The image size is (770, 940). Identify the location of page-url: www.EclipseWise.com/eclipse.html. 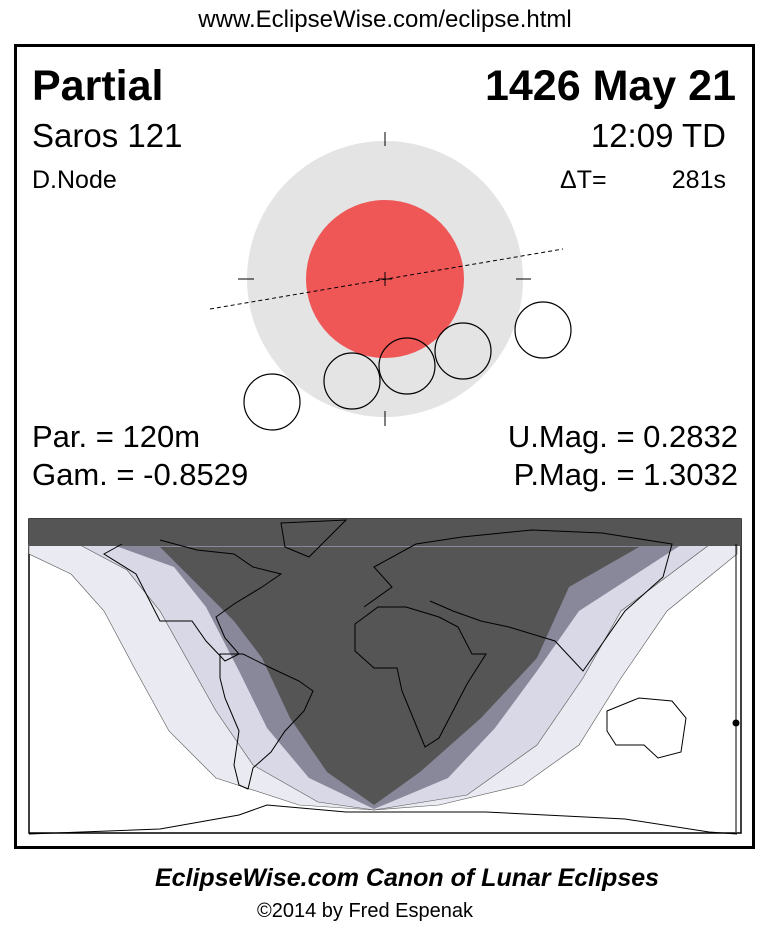
(385, 19).